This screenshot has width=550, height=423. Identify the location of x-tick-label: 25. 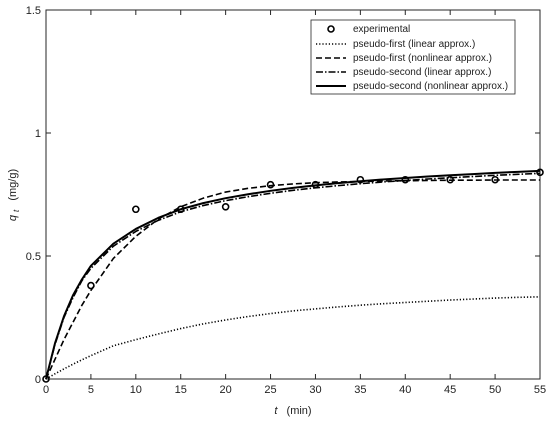
(270, 390).